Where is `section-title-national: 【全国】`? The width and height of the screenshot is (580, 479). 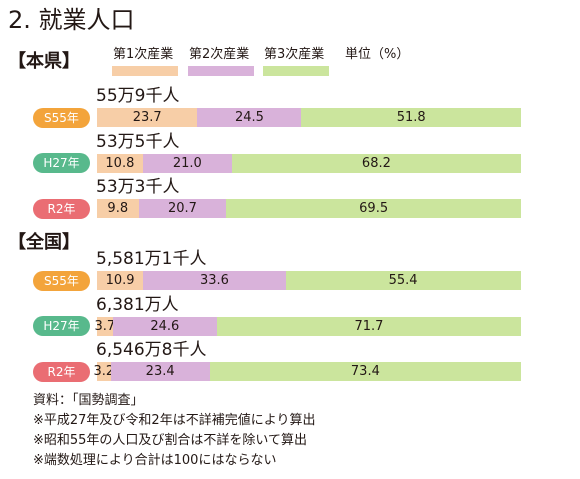
section-title-national: 【全国】 is located at coordinates (44, 242).